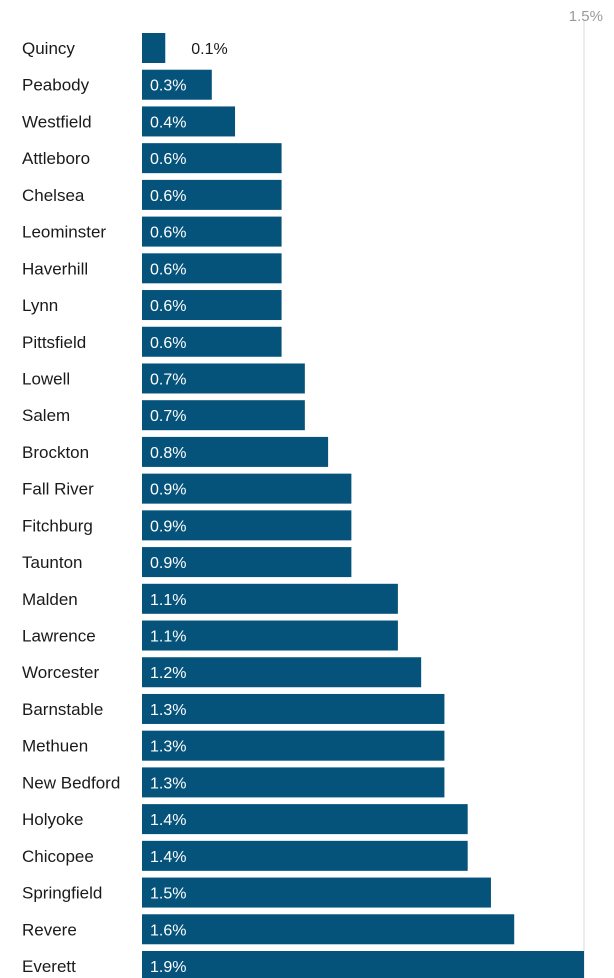 The image size is (614, 978). I want to click on category-label: Chelsea, so click(53, 195).